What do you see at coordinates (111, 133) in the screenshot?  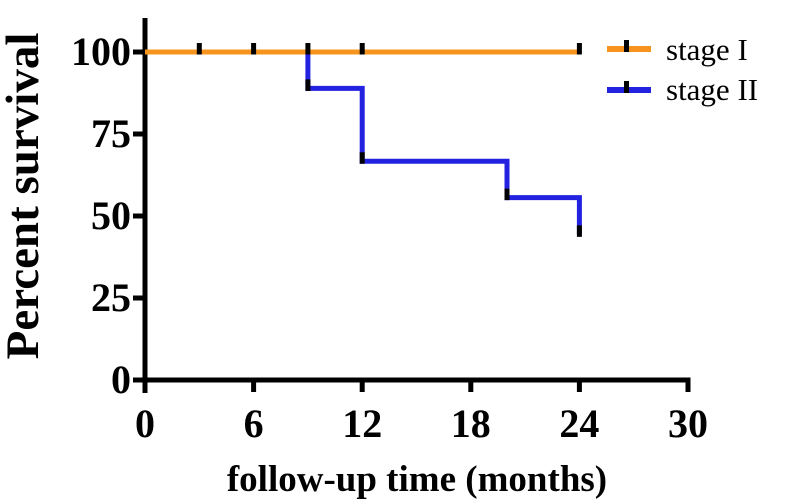 I see `y-tick-label: 75` at bounding box center [111, 133].